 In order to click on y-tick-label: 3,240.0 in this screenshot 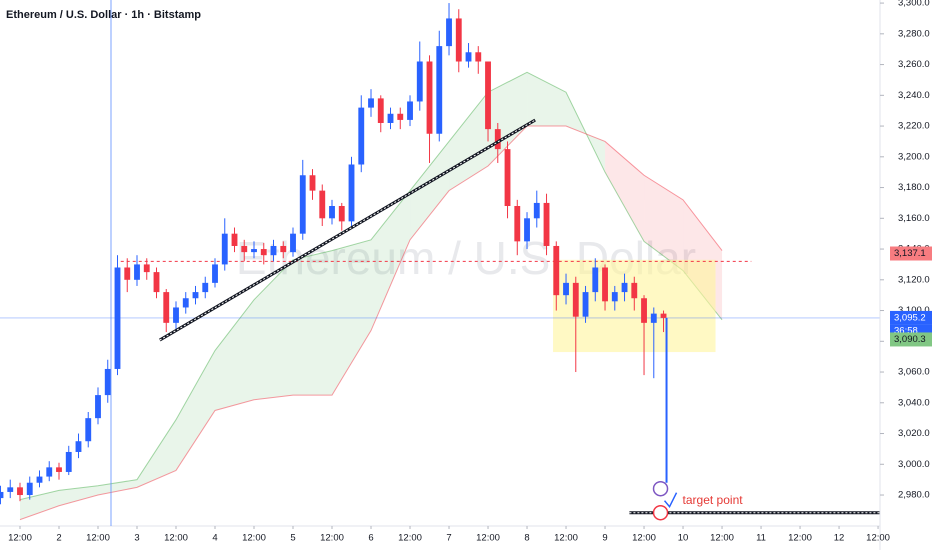, I will do `click(914, 95)`.